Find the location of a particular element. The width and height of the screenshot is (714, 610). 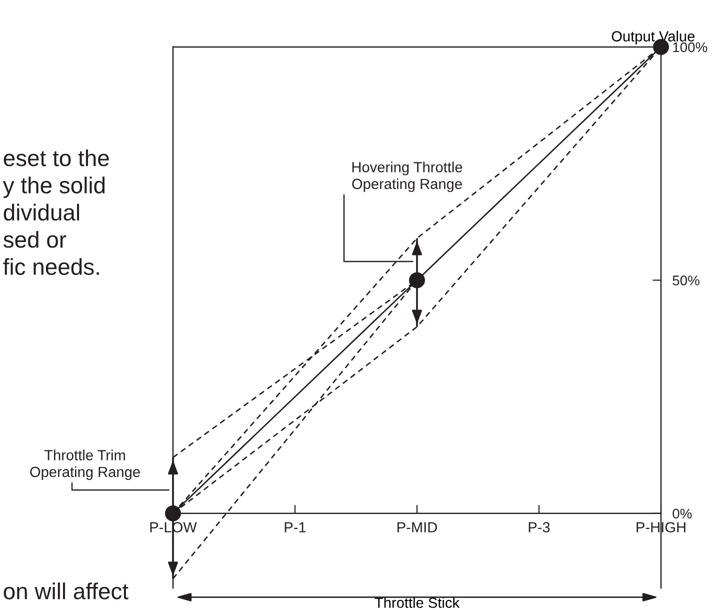

x-tick-label: P-3 is located at coordinates (539, 527).